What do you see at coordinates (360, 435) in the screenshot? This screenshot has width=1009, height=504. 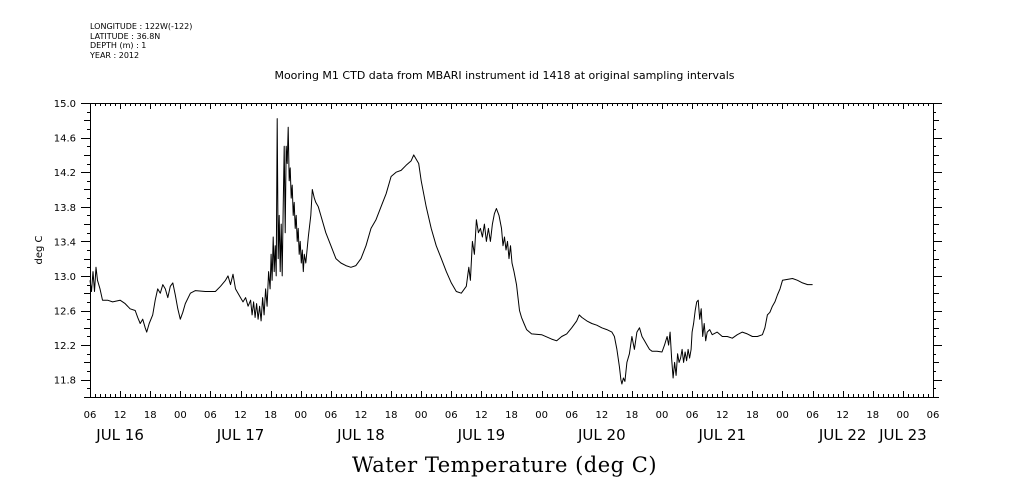 I see `x-day-label: JUL 18` at bounding box center [360, 435].